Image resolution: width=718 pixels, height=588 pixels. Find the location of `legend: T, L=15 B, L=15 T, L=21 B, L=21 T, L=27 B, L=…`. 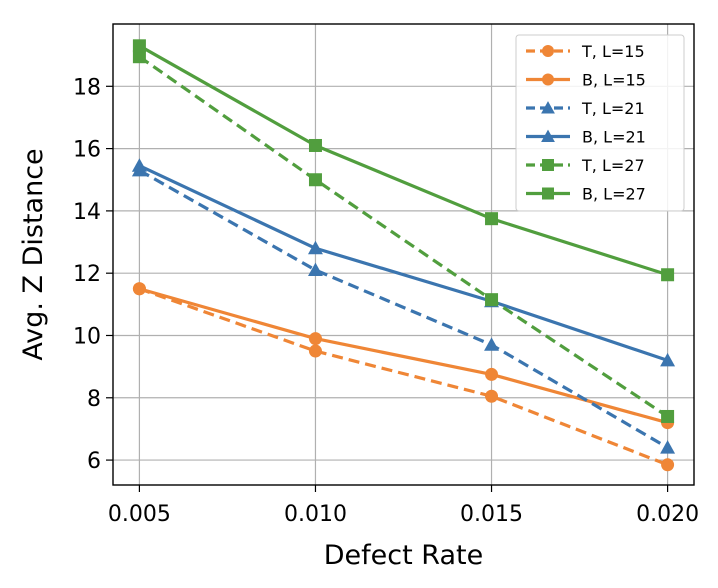

legend: T, L=15 B, L=15 T, L=21 B, L=21 T, L=27 B, L=… is located at coordinates (600, 123).